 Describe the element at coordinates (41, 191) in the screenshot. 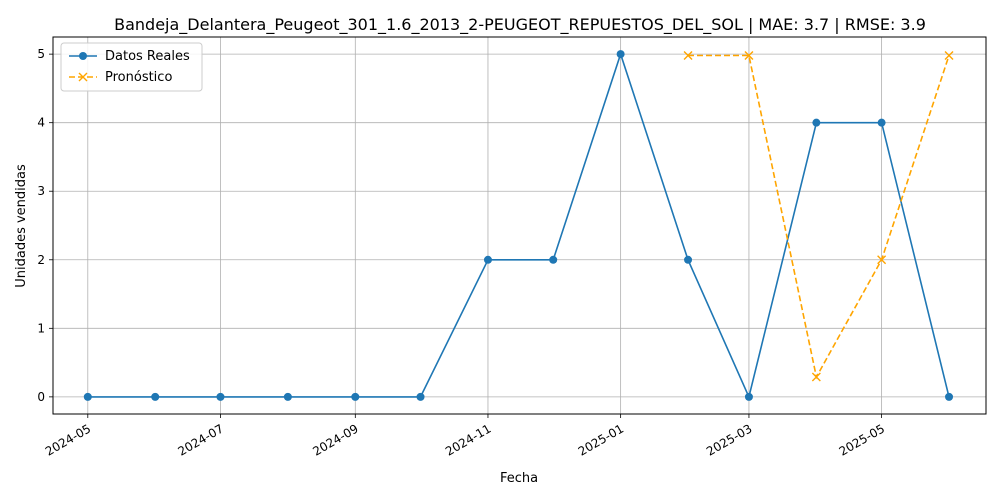

I see `y-tick-label: 3` at that location.